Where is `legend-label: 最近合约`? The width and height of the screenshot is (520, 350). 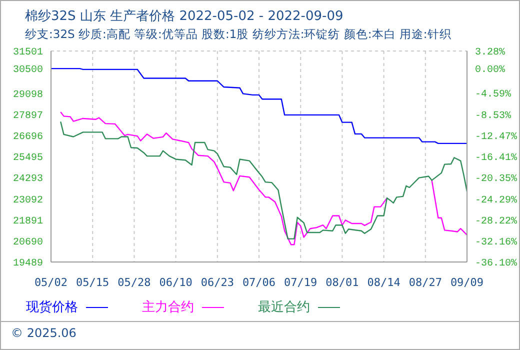 legend-label: 最近合约 is located at coordinates (284, 307).